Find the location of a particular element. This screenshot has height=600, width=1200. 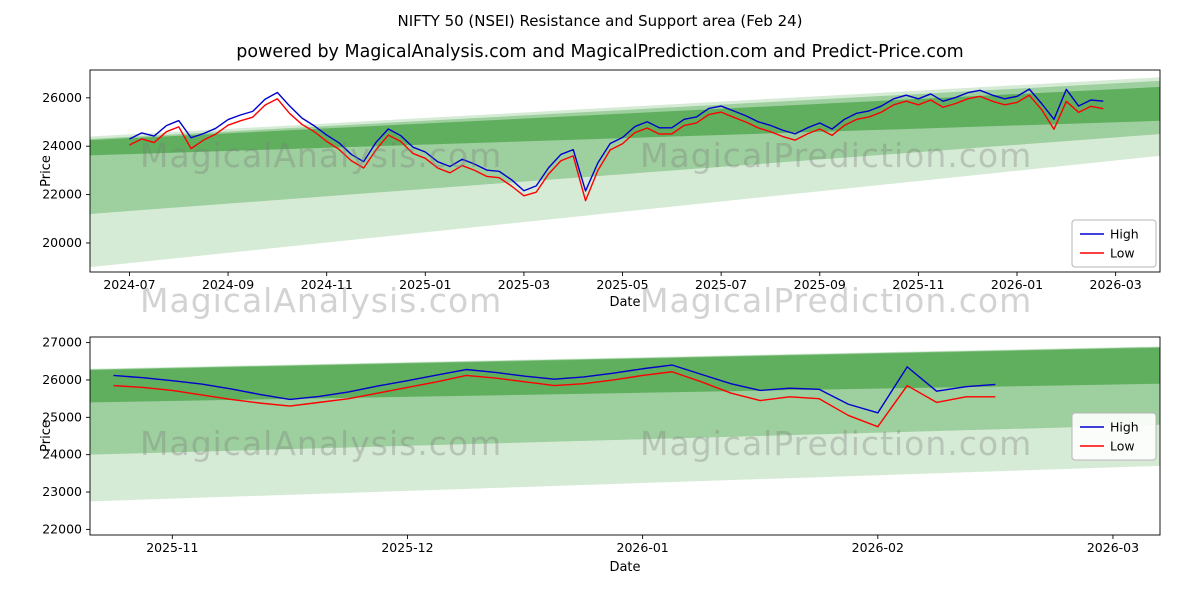

y-tick-label: 27000 is located at coordinates (62, 342).